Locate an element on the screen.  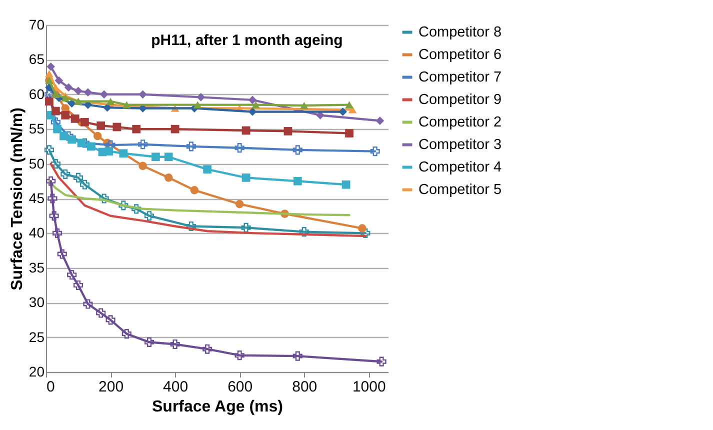
y-tick-label: 50 is located at coordinates (36, 163).